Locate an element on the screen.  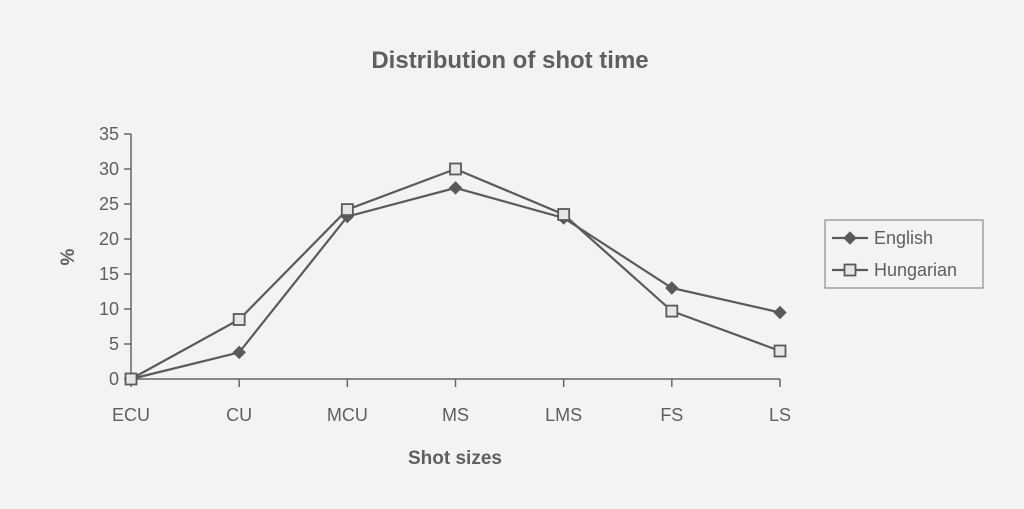
y-tick-label: 30 is located at coordinates (109, 169).